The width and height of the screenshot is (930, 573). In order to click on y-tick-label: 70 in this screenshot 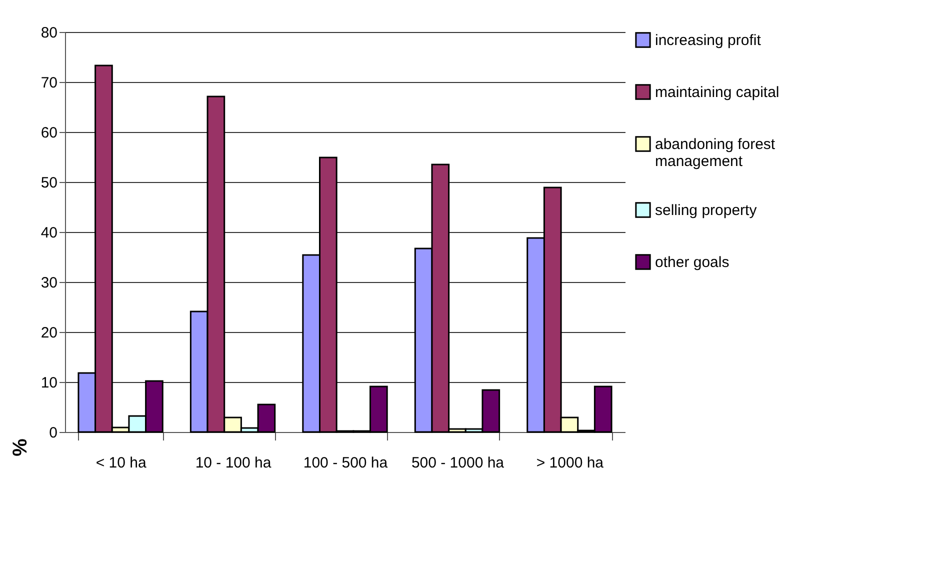, I will do `click(49, 83)`.